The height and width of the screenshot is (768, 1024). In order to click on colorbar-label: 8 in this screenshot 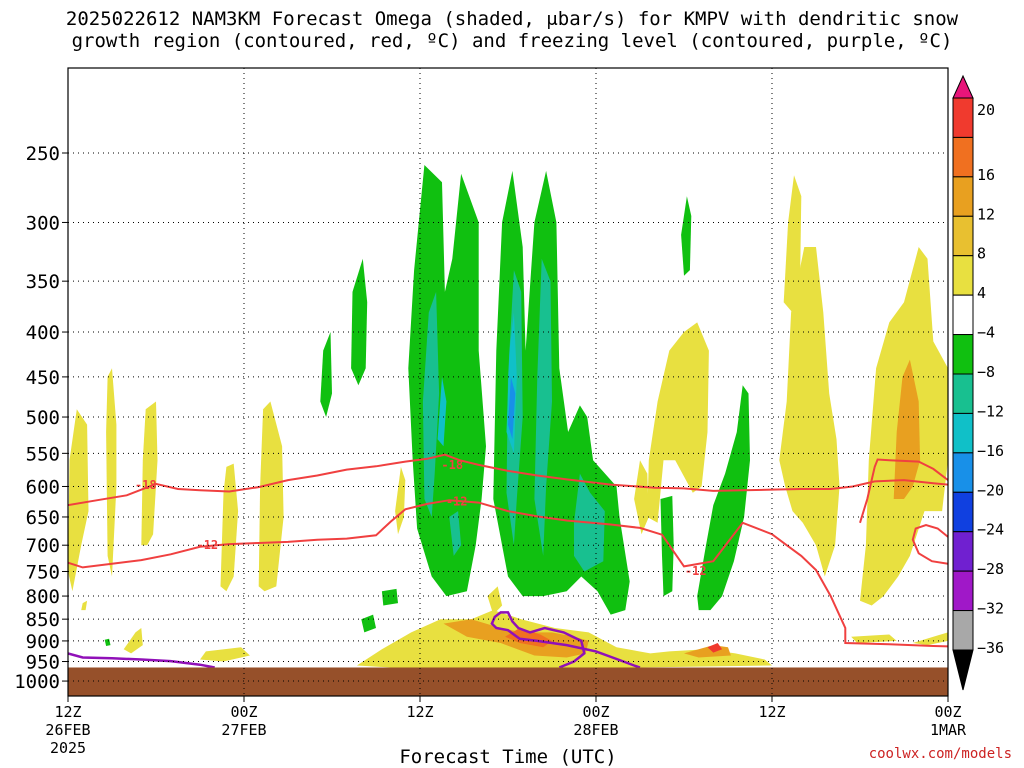, I will do `click(981, 254)`.